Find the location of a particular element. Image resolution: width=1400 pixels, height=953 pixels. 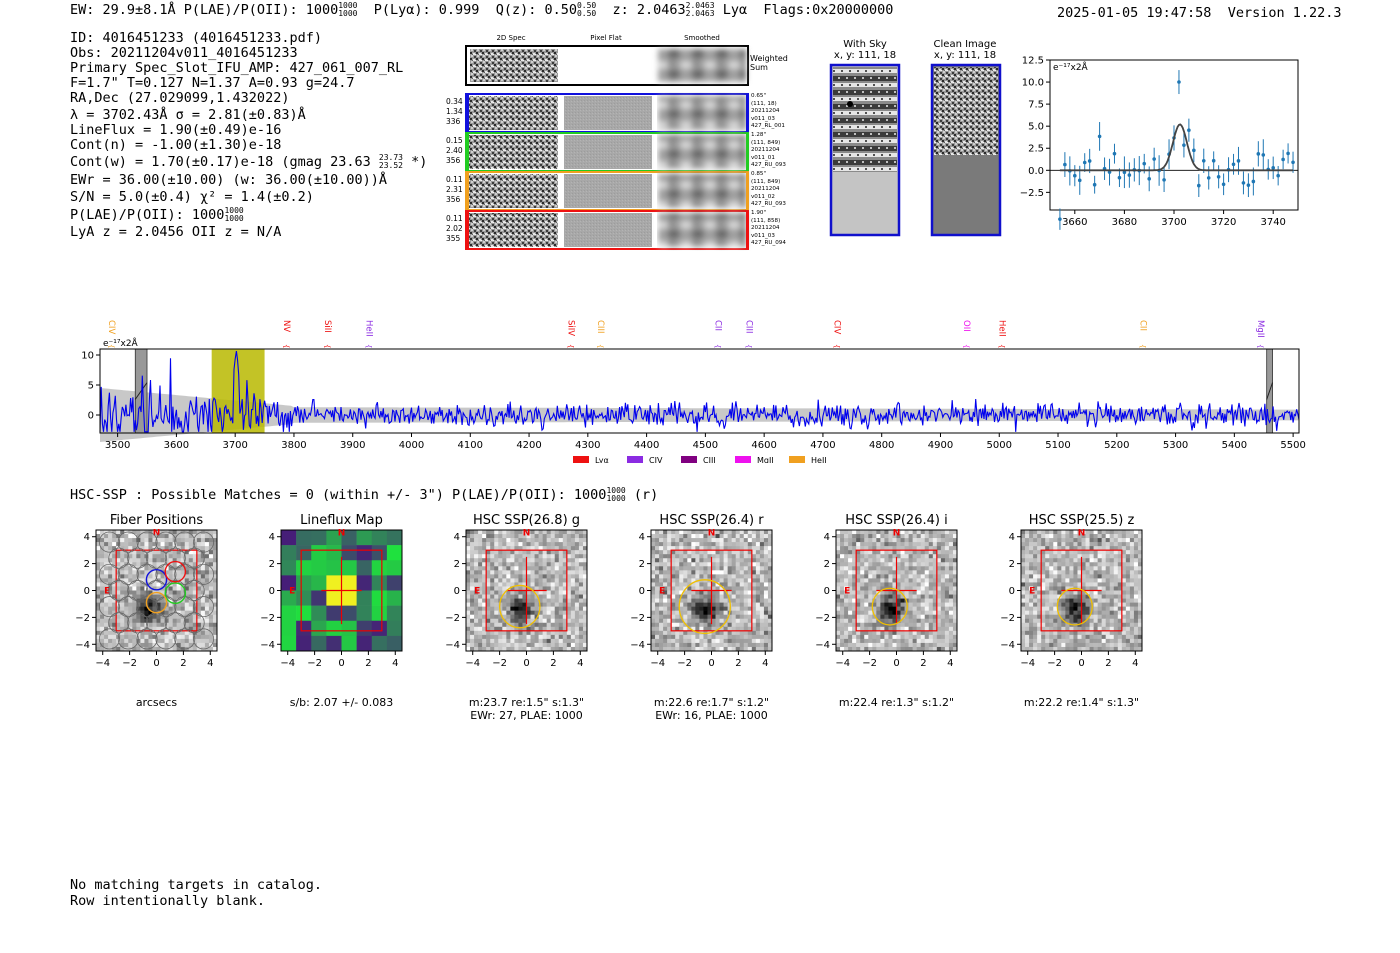

cutout-right-value: v011_02 is located at coordinates (763, 196).